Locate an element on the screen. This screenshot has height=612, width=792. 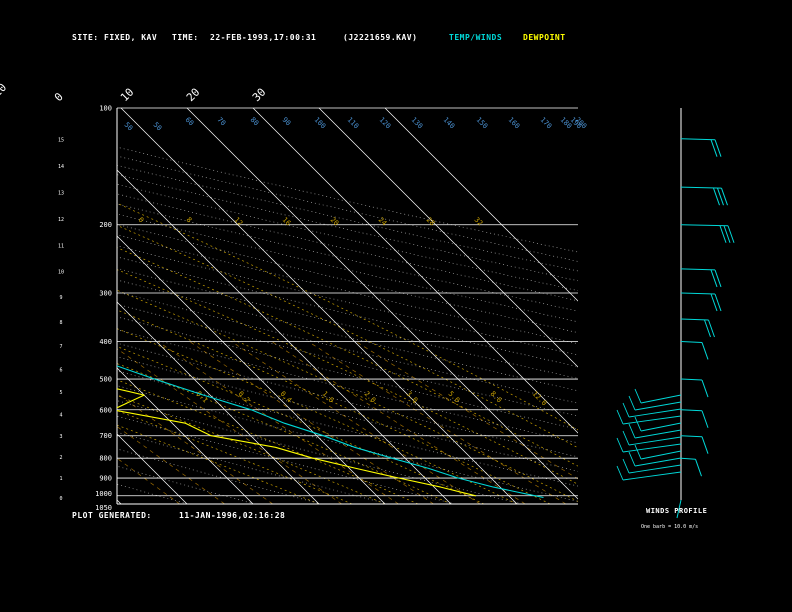
isotherm--60 is located at coordinates (27, 306).